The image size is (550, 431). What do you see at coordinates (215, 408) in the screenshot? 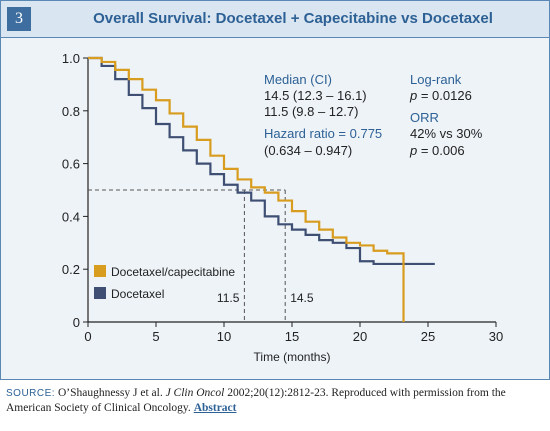
I see `abstract-link: Abstract` at bounding box center [215, 408].